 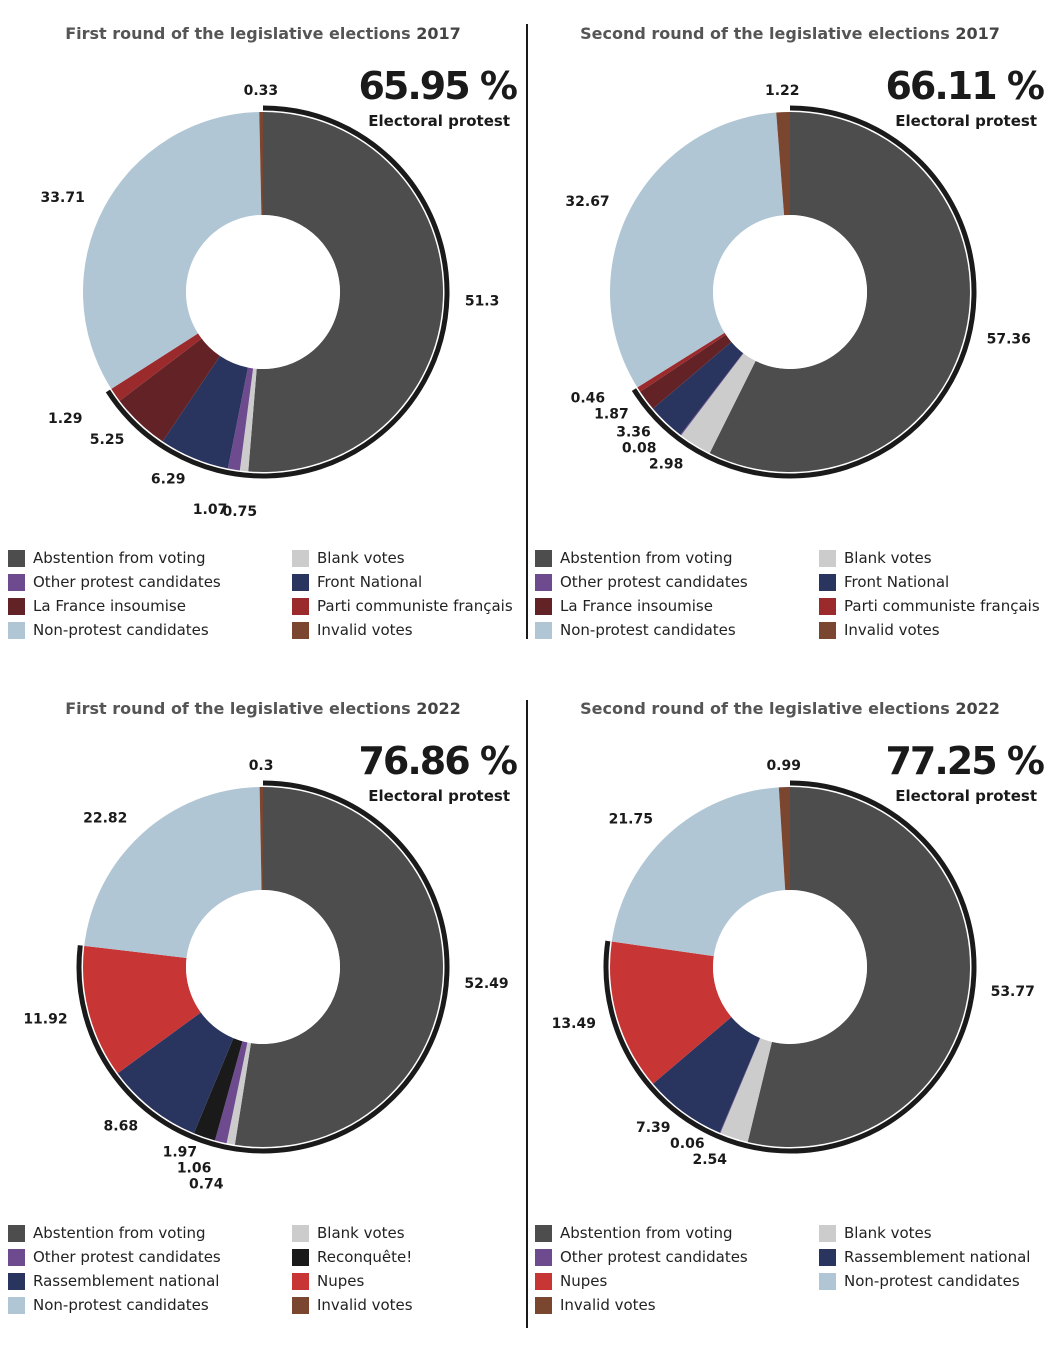 I want to click on legend-item-abstention-from-voting: Abstention from voting, so click(x=677, y=558).